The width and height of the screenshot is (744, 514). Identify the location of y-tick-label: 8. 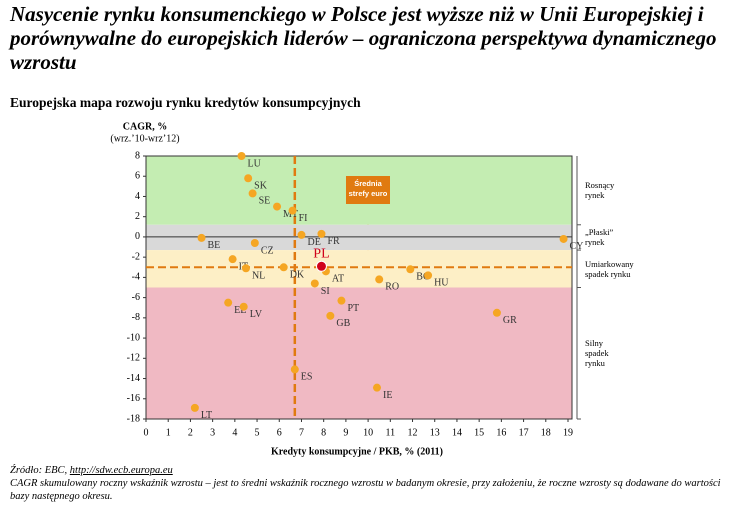
(137, 155).